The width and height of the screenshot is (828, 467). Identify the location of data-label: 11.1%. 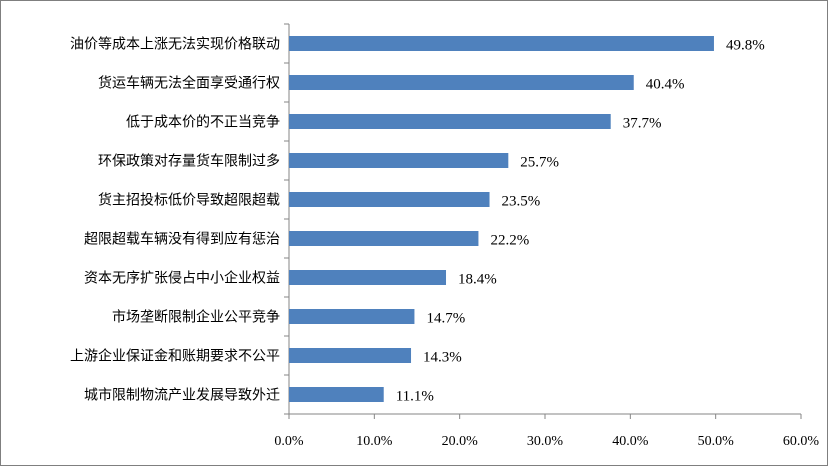
(415, 397).